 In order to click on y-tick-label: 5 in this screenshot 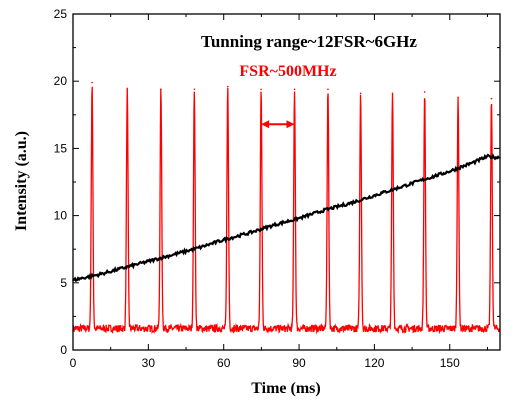, I will do `click(63, 283)`.